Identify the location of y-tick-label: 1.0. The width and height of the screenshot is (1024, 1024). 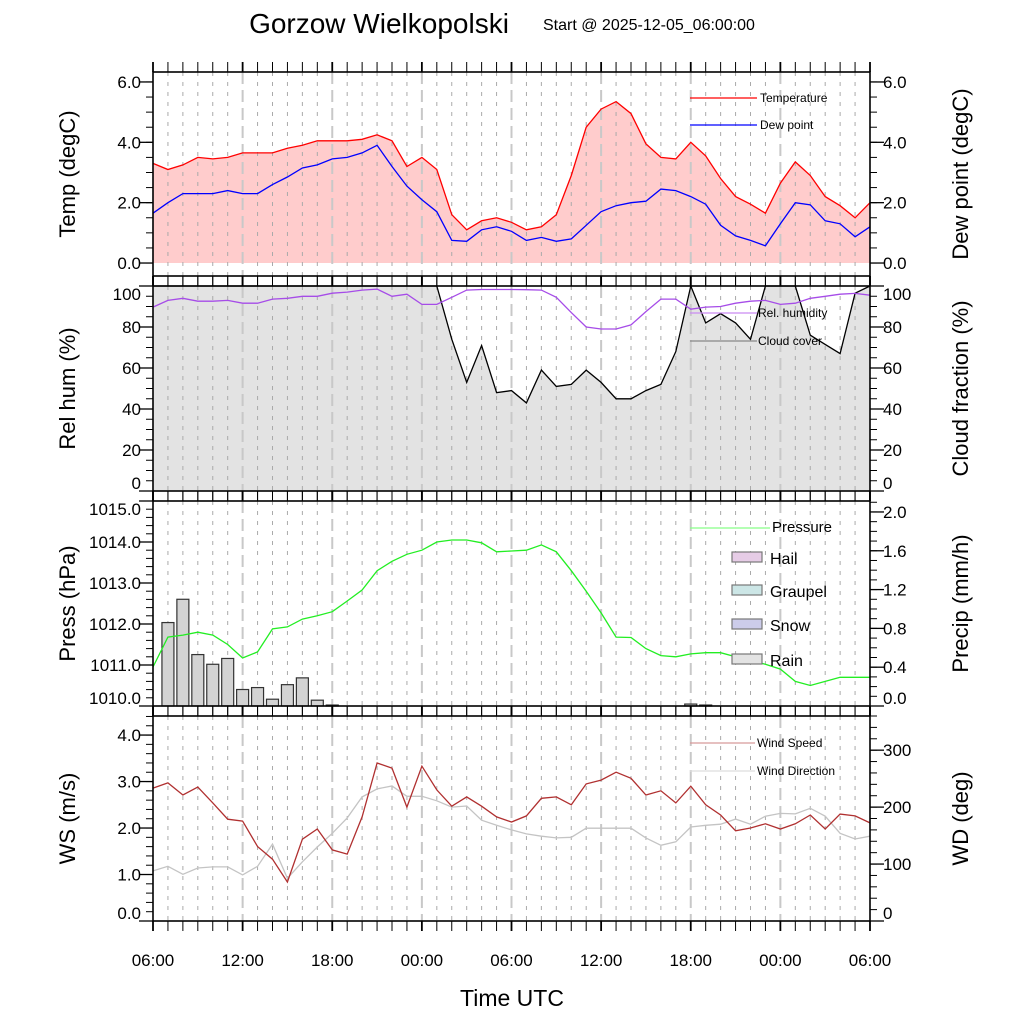
(129, 875).